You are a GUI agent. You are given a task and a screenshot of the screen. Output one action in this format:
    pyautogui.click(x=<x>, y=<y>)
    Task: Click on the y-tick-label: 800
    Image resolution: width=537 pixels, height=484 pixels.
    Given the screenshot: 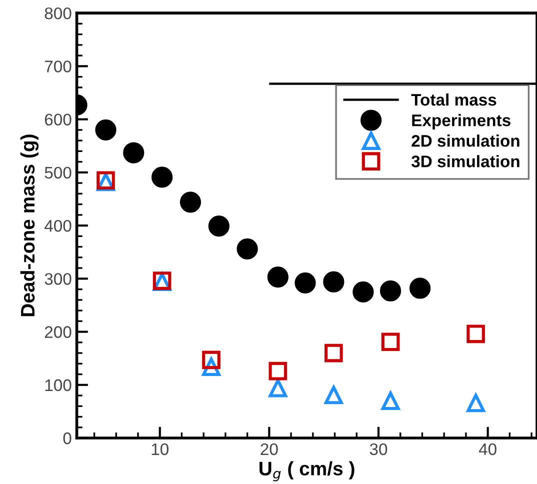 What is the action you would take?
    pyautogui.click(x=58, y=13)
    